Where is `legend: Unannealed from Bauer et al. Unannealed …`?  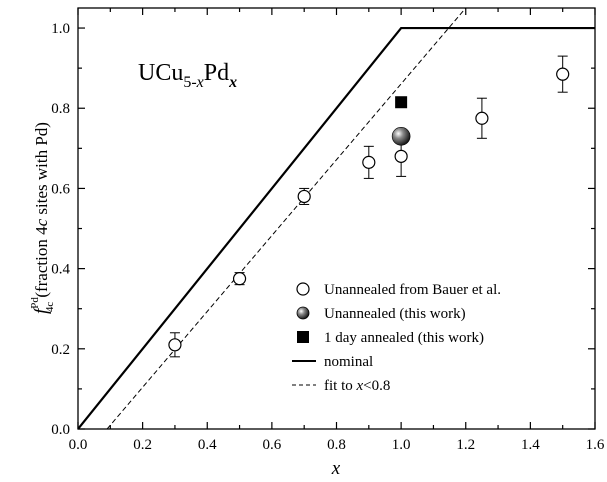
legend: Unannealed from Bauer et al. Unannealed … is located at coordinates (396, 338).